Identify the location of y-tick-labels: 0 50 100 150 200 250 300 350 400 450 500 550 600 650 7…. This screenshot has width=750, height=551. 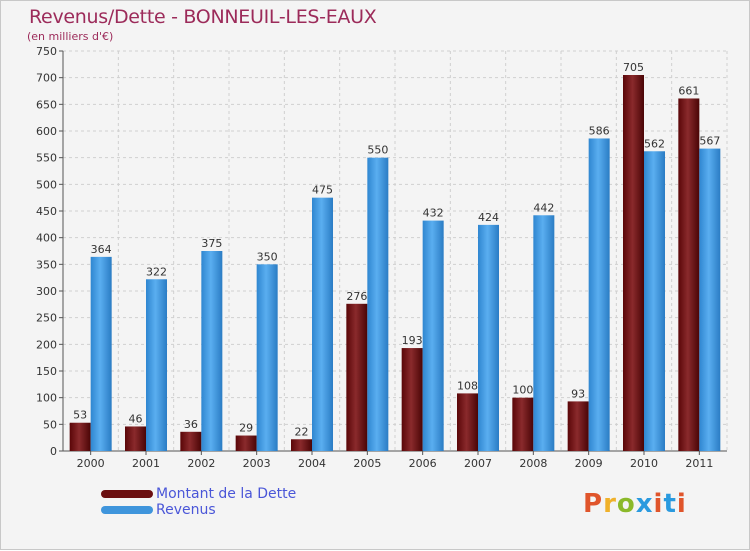
(46, 251).